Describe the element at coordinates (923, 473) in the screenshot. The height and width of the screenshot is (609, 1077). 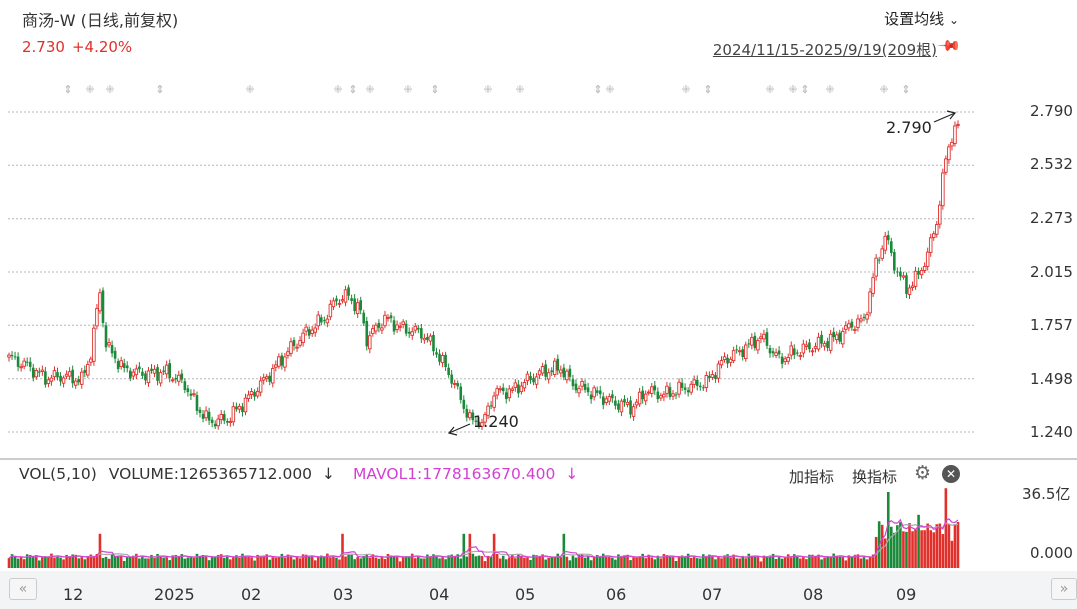
I see `gear-icon: ⚙` at that location.